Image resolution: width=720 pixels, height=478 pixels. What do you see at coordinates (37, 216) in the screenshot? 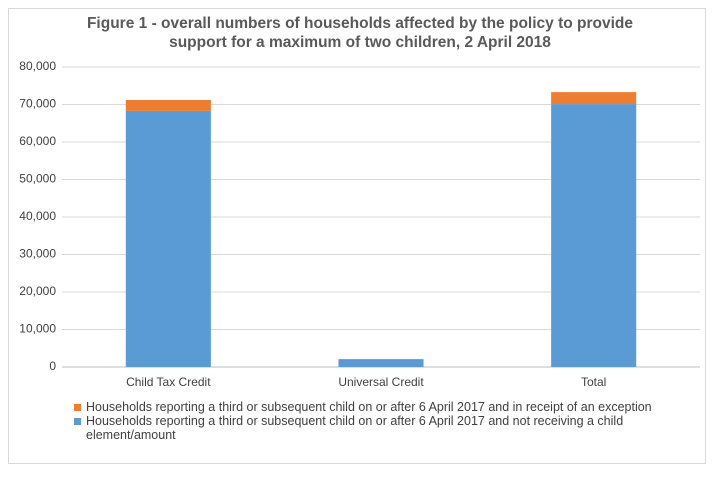
I see `y-tick-label: 40,000` at bounding box center [37, 216].